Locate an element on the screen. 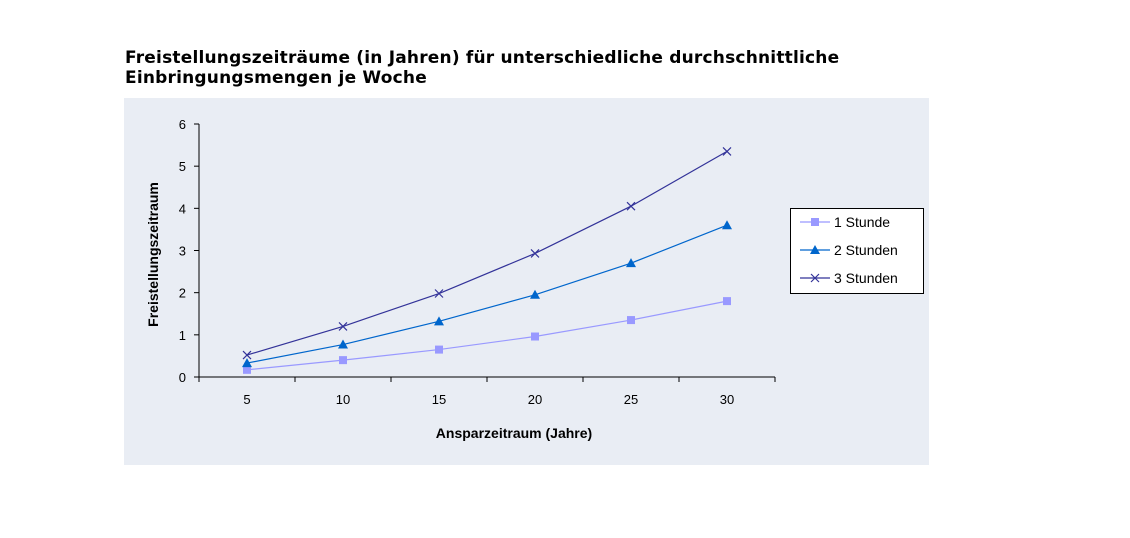 This screenshot has width=1130, height=538. legend-item: 3 Stunden is located at coordinates (849, 278).